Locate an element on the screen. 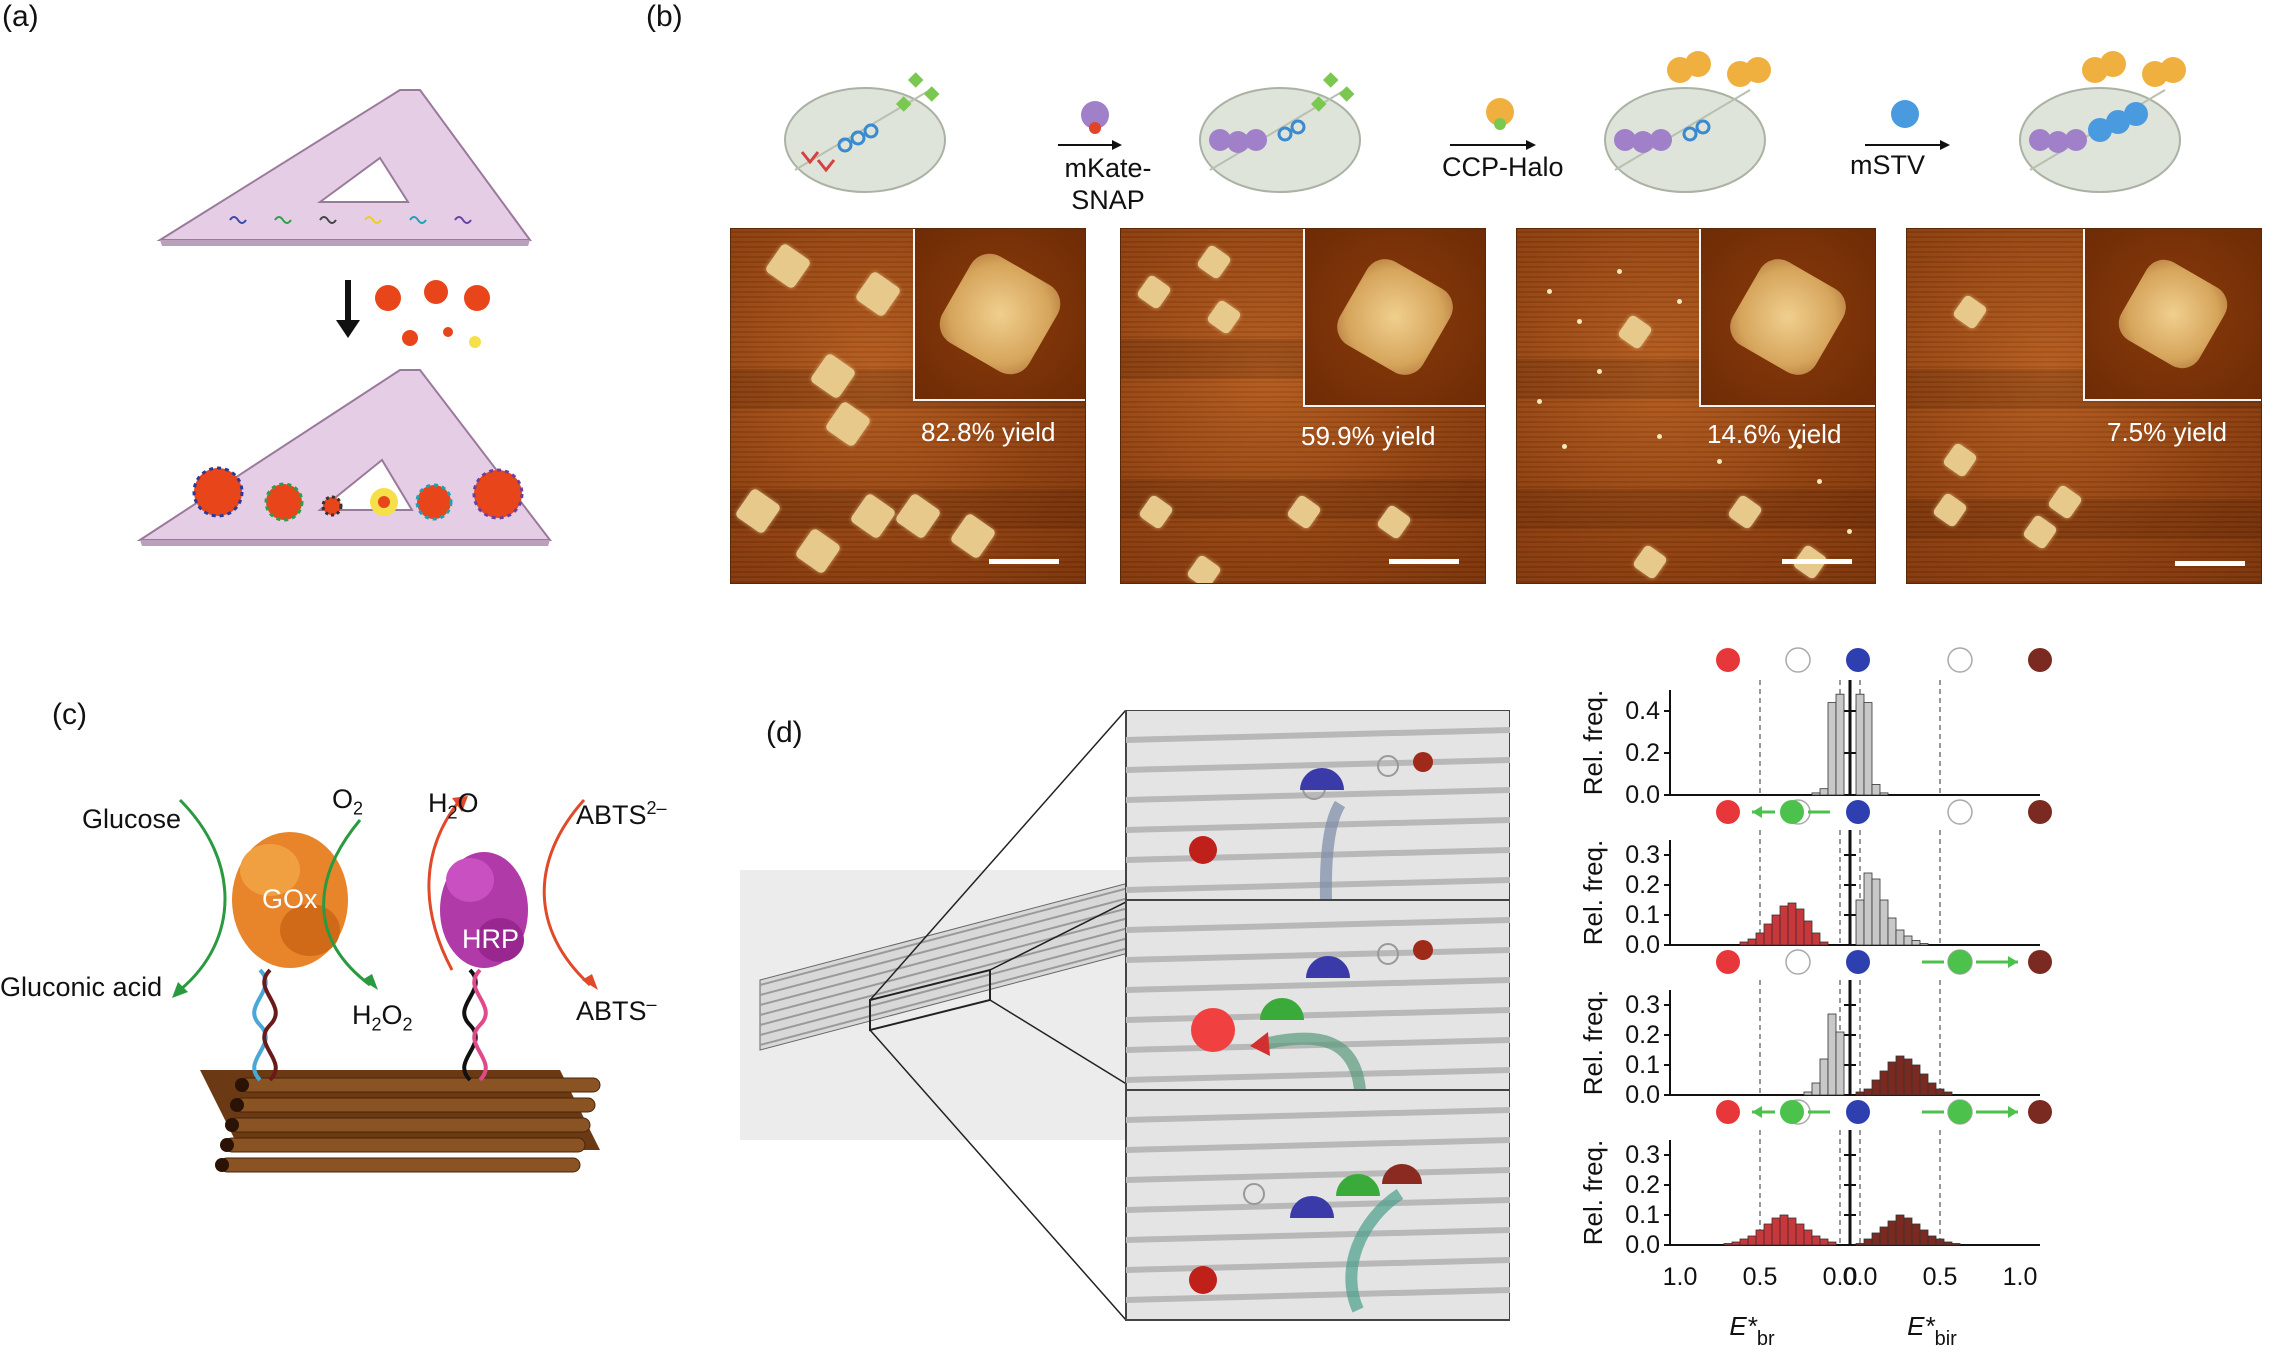  x-tick-left: 1.0 is located at coordinates (1680, 1277).